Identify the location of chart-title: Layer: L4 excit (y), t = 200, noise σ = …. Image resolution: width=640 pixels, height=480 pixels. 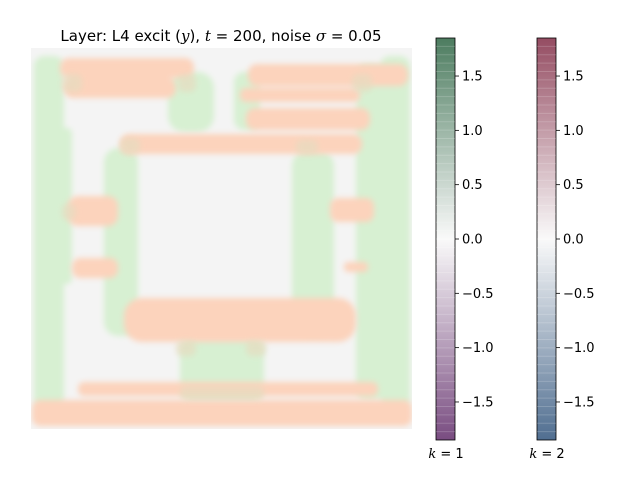
(220, 36).